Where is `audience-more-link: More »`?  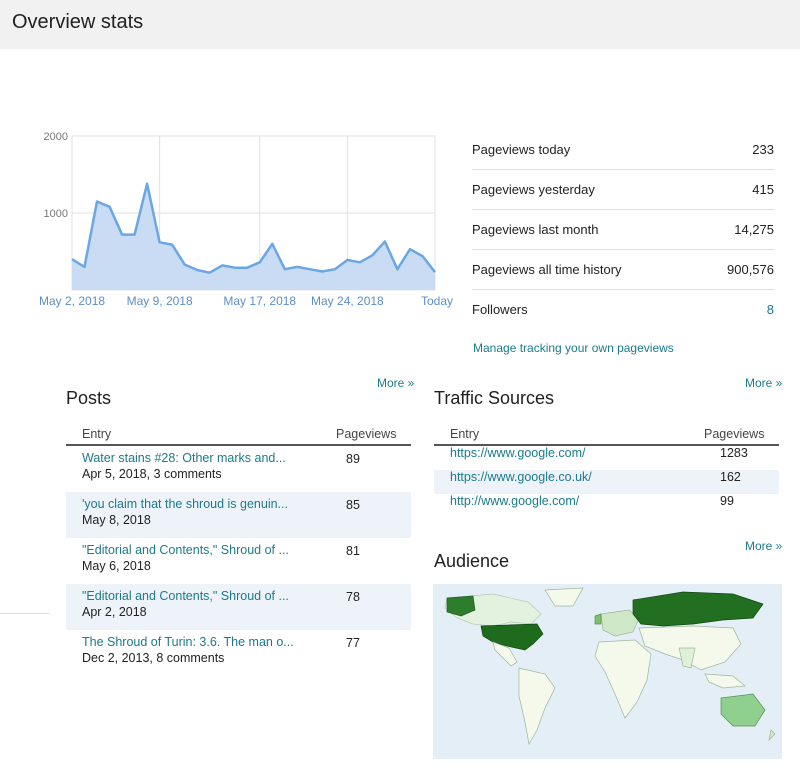 audience-more-link: More » is located at coordinates (764, 546).